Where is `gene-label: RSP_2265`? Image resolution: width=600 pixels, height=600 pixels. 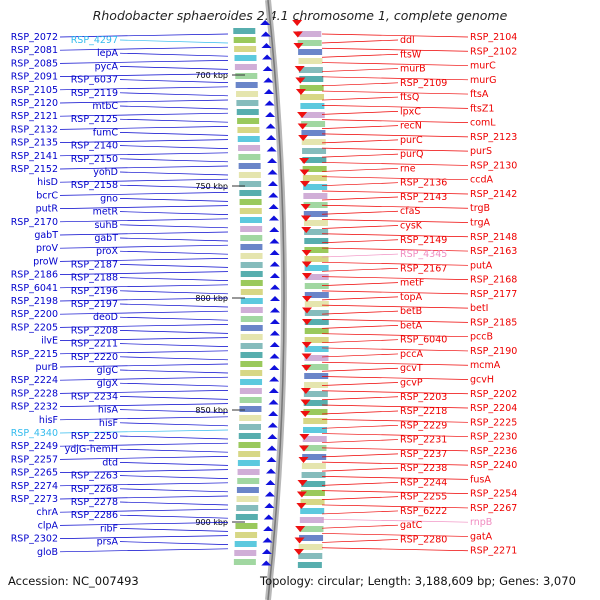 gene-label: RSP_2265 is located at coordinates (34, 473).